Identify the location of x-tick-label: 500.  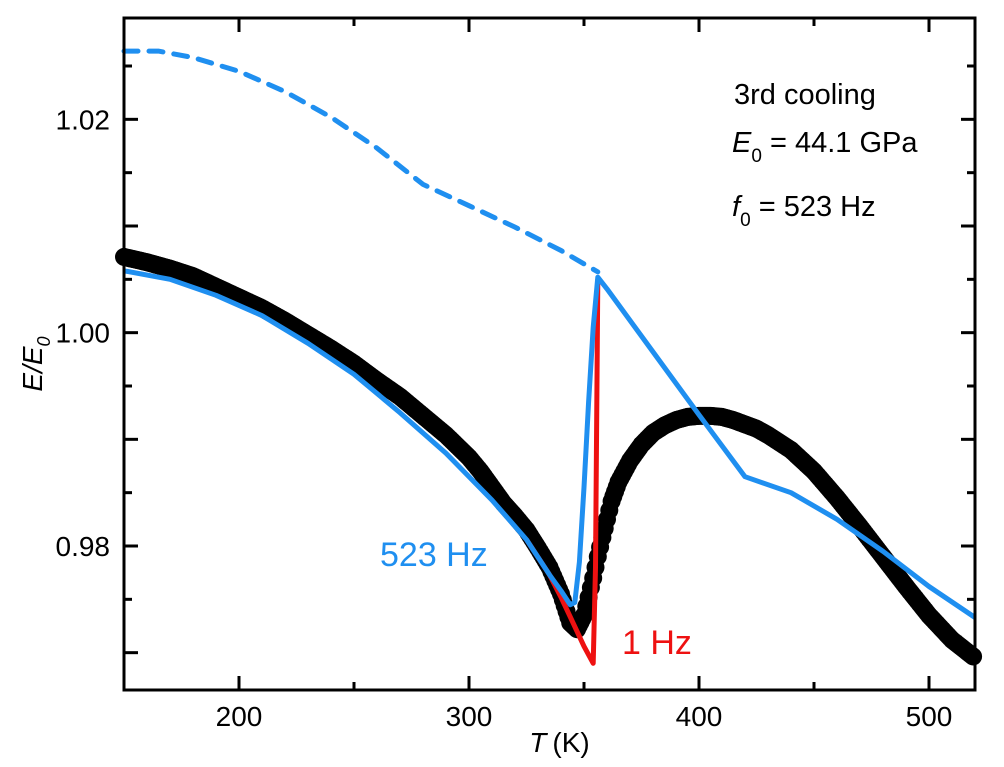
(929, 716).